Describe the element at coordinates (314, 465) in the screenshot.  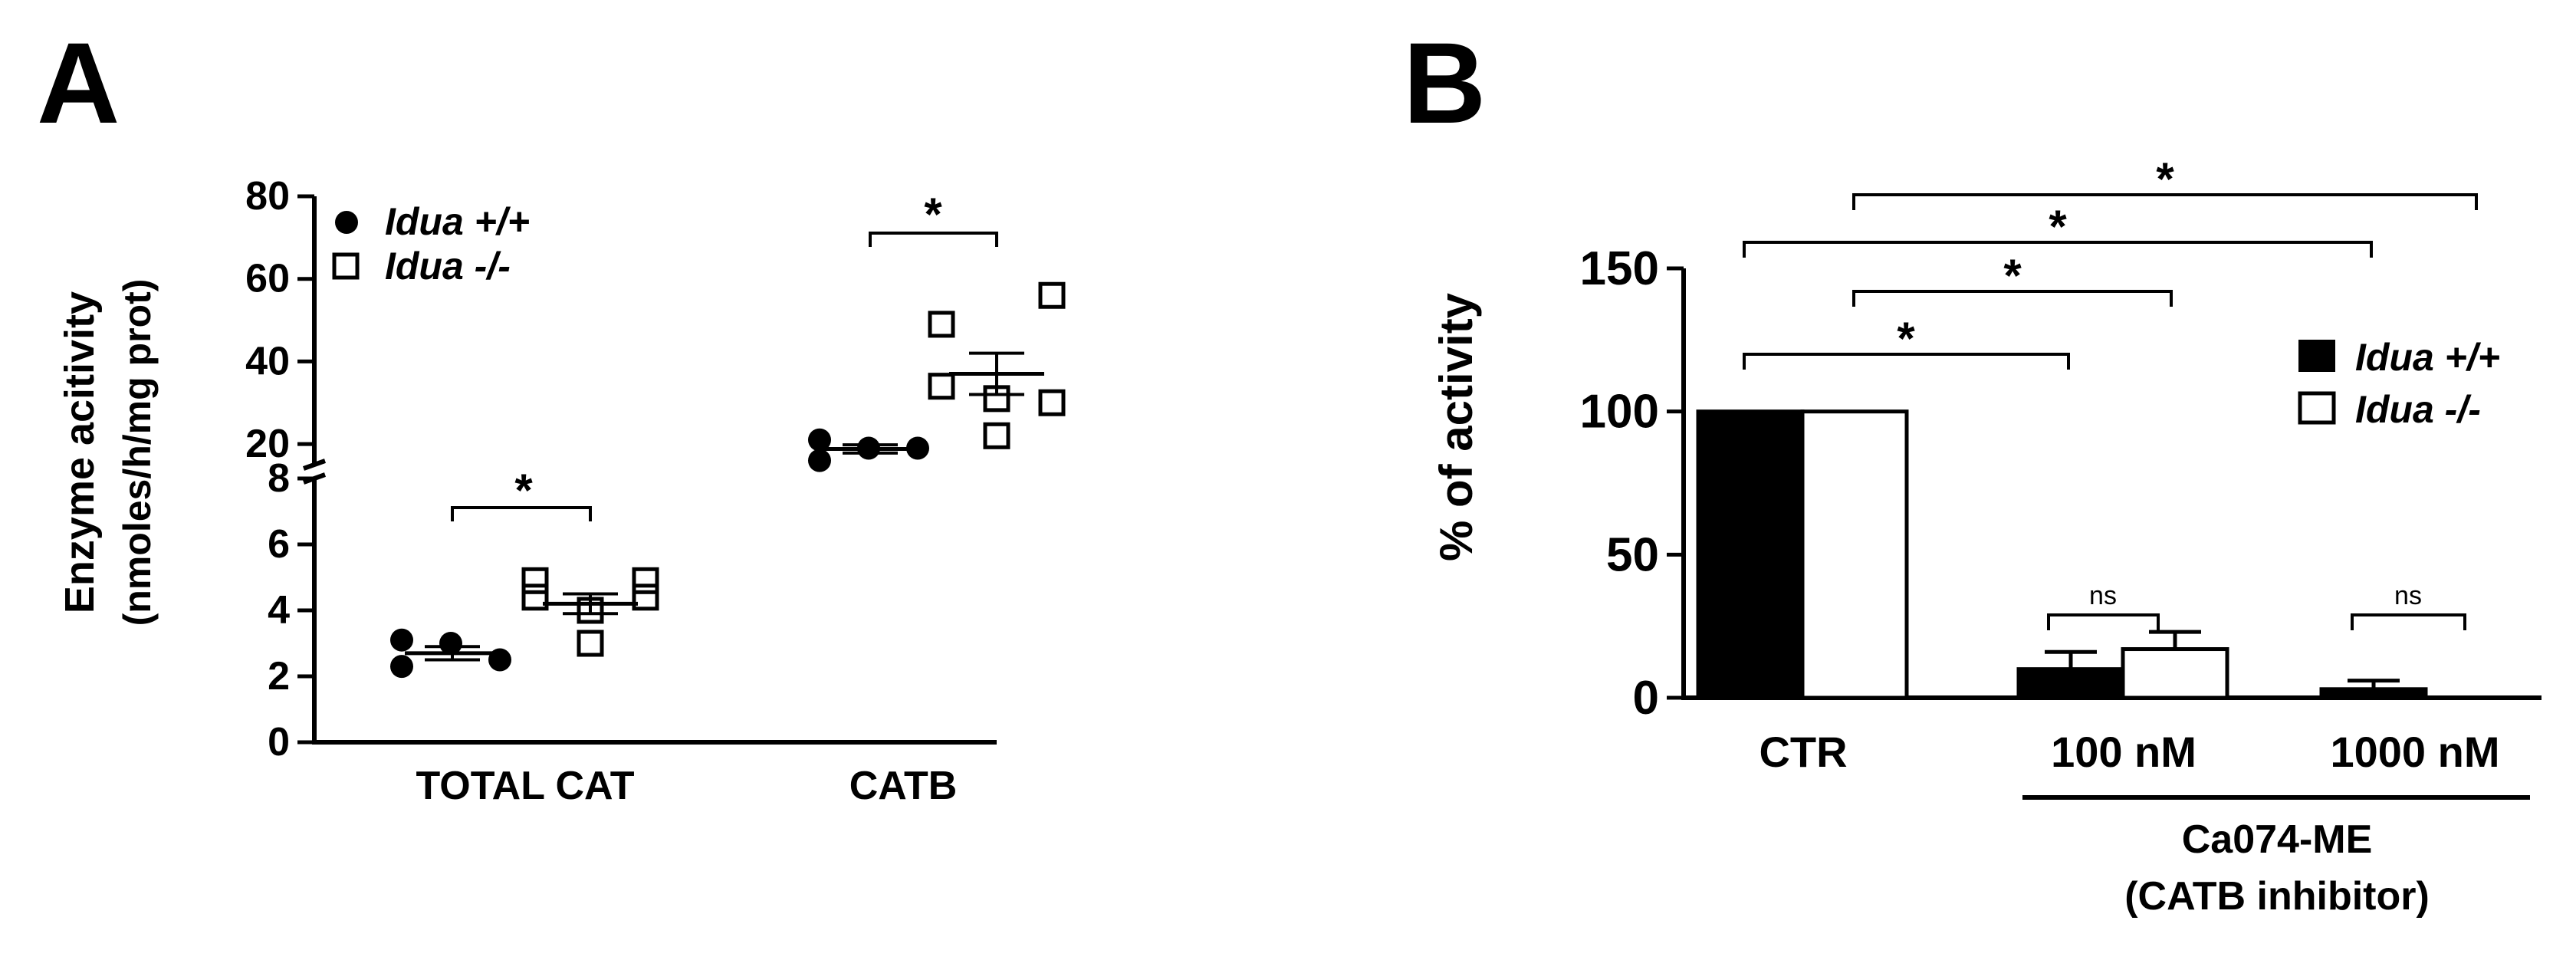
I see `panel-a-axis-break-upper` at that location.